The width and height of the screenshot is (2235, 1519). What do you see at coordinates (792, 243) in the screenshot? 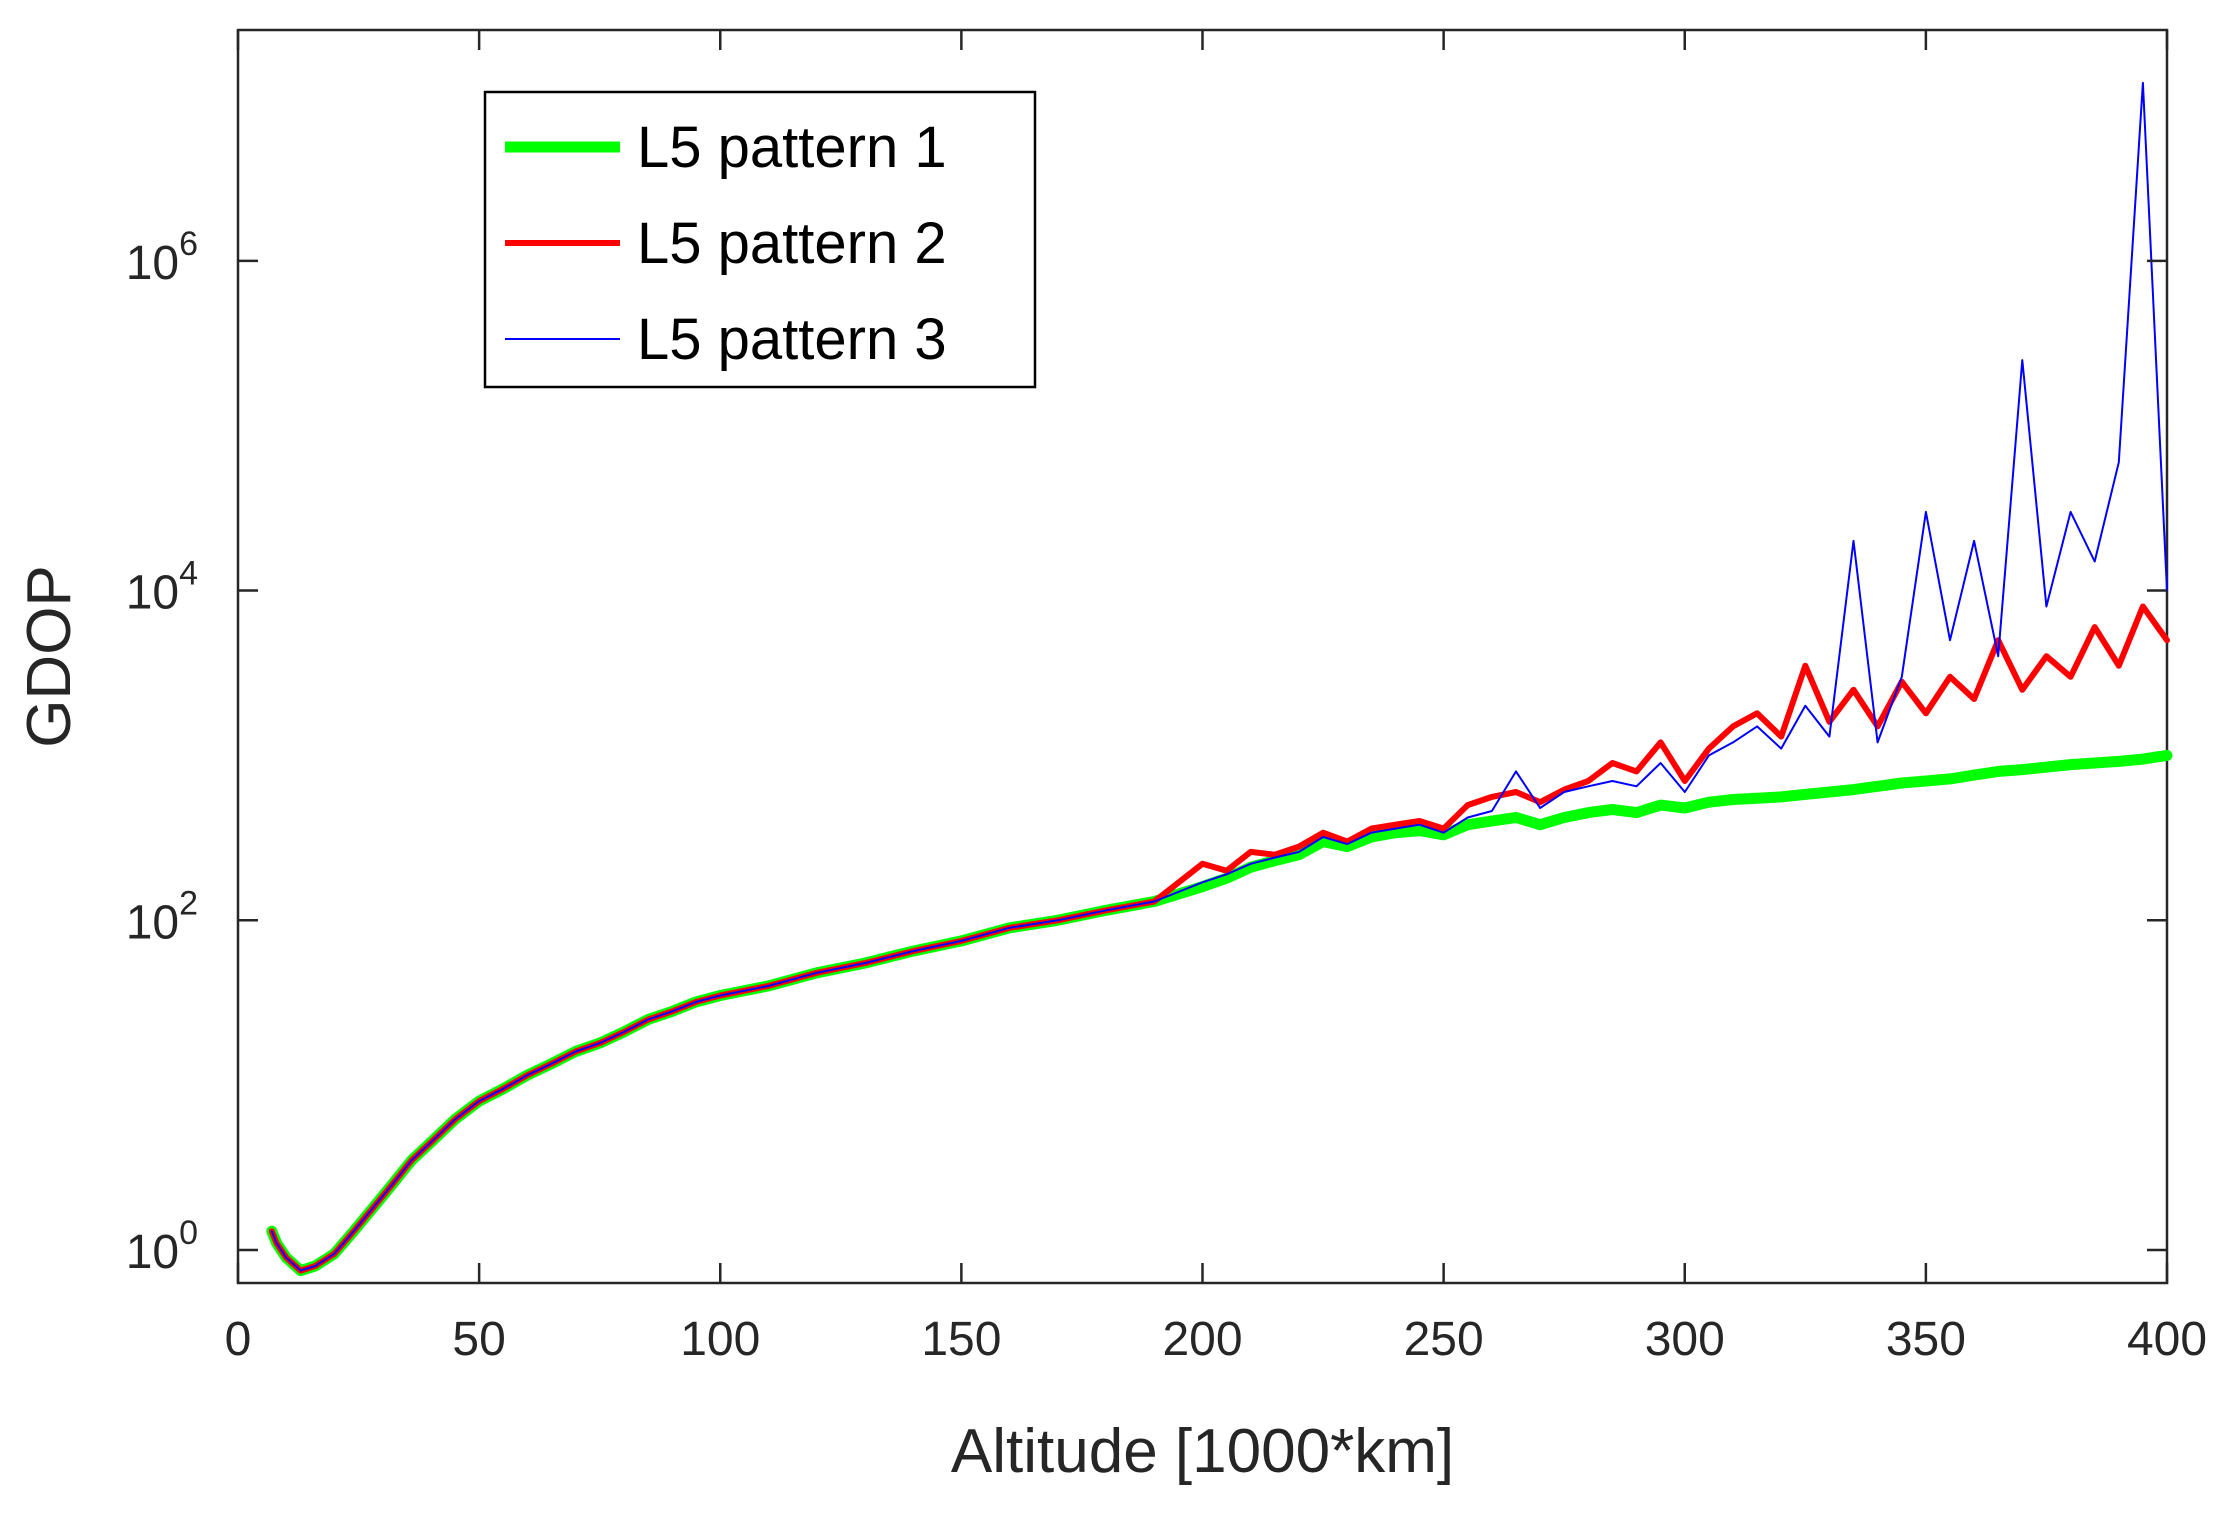
I see `legend-label-2: L5 pattern 2` at bounding box center [792, 243].